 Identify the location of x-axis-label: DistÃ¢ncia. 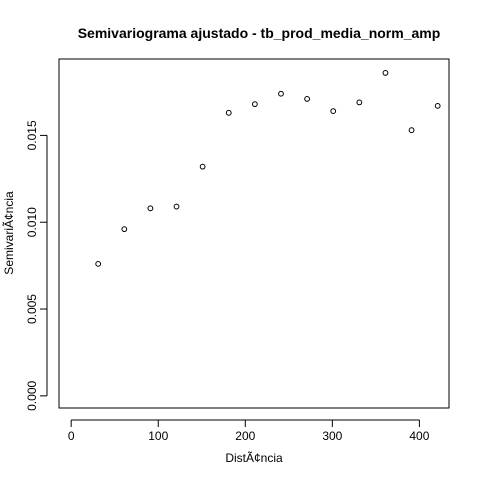
(254, 458).